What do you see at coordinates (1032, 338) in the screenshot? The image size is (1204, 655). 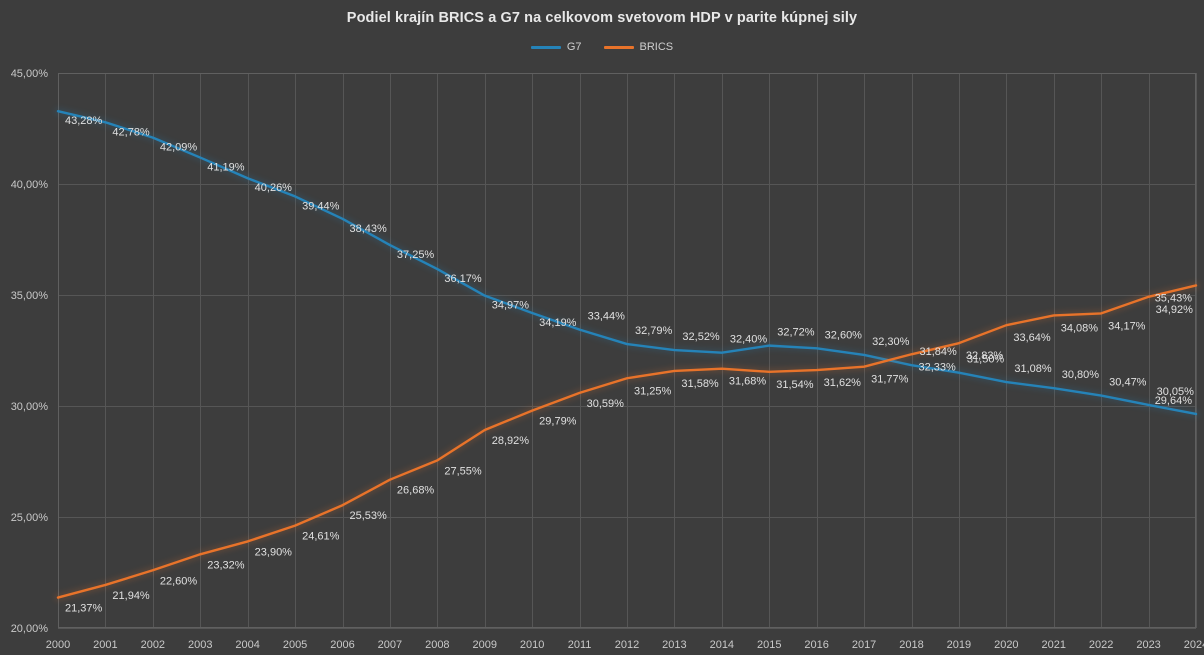 I see `data-label-brics-2020: 33,64%` at bounding box center [1032, 338].